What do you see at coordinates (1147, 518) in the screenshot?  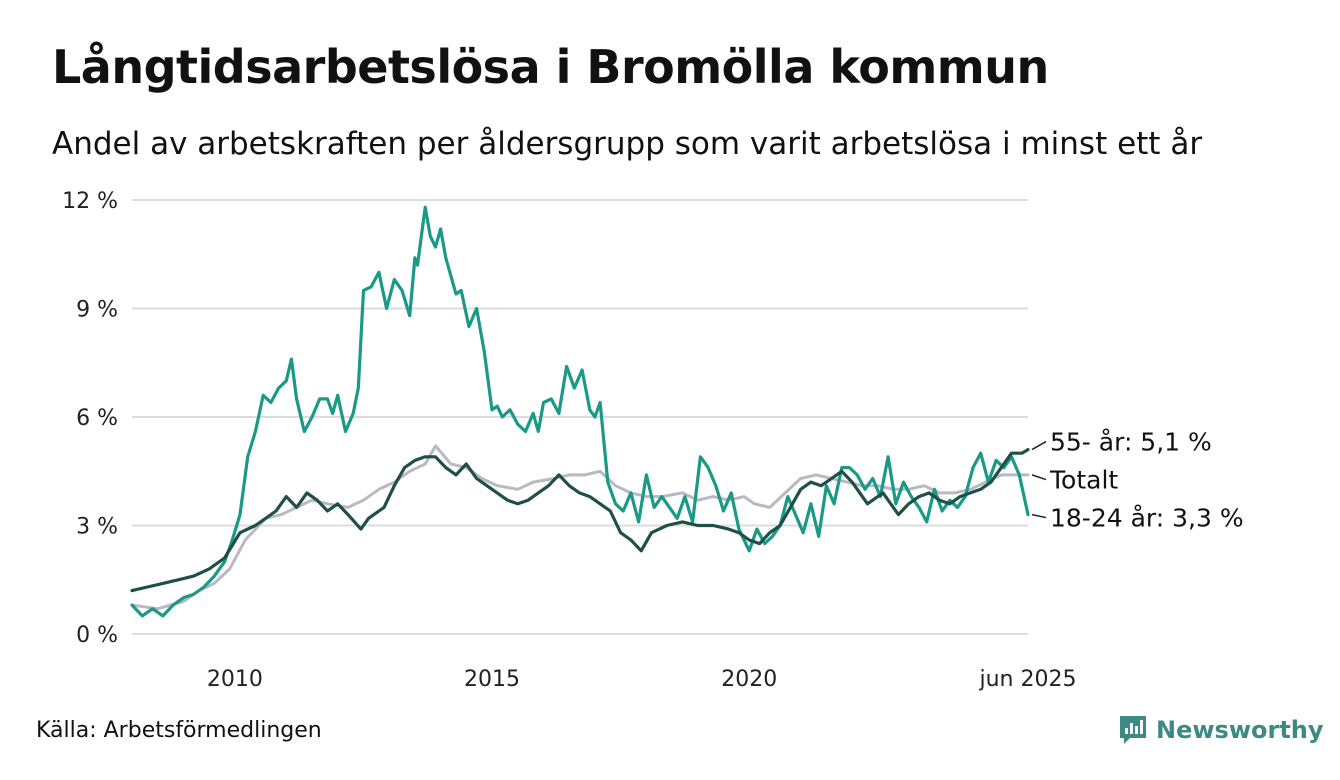 I see `series-end-label: 18-24 år: 3,3 %` at bounding box center [1147, 518].